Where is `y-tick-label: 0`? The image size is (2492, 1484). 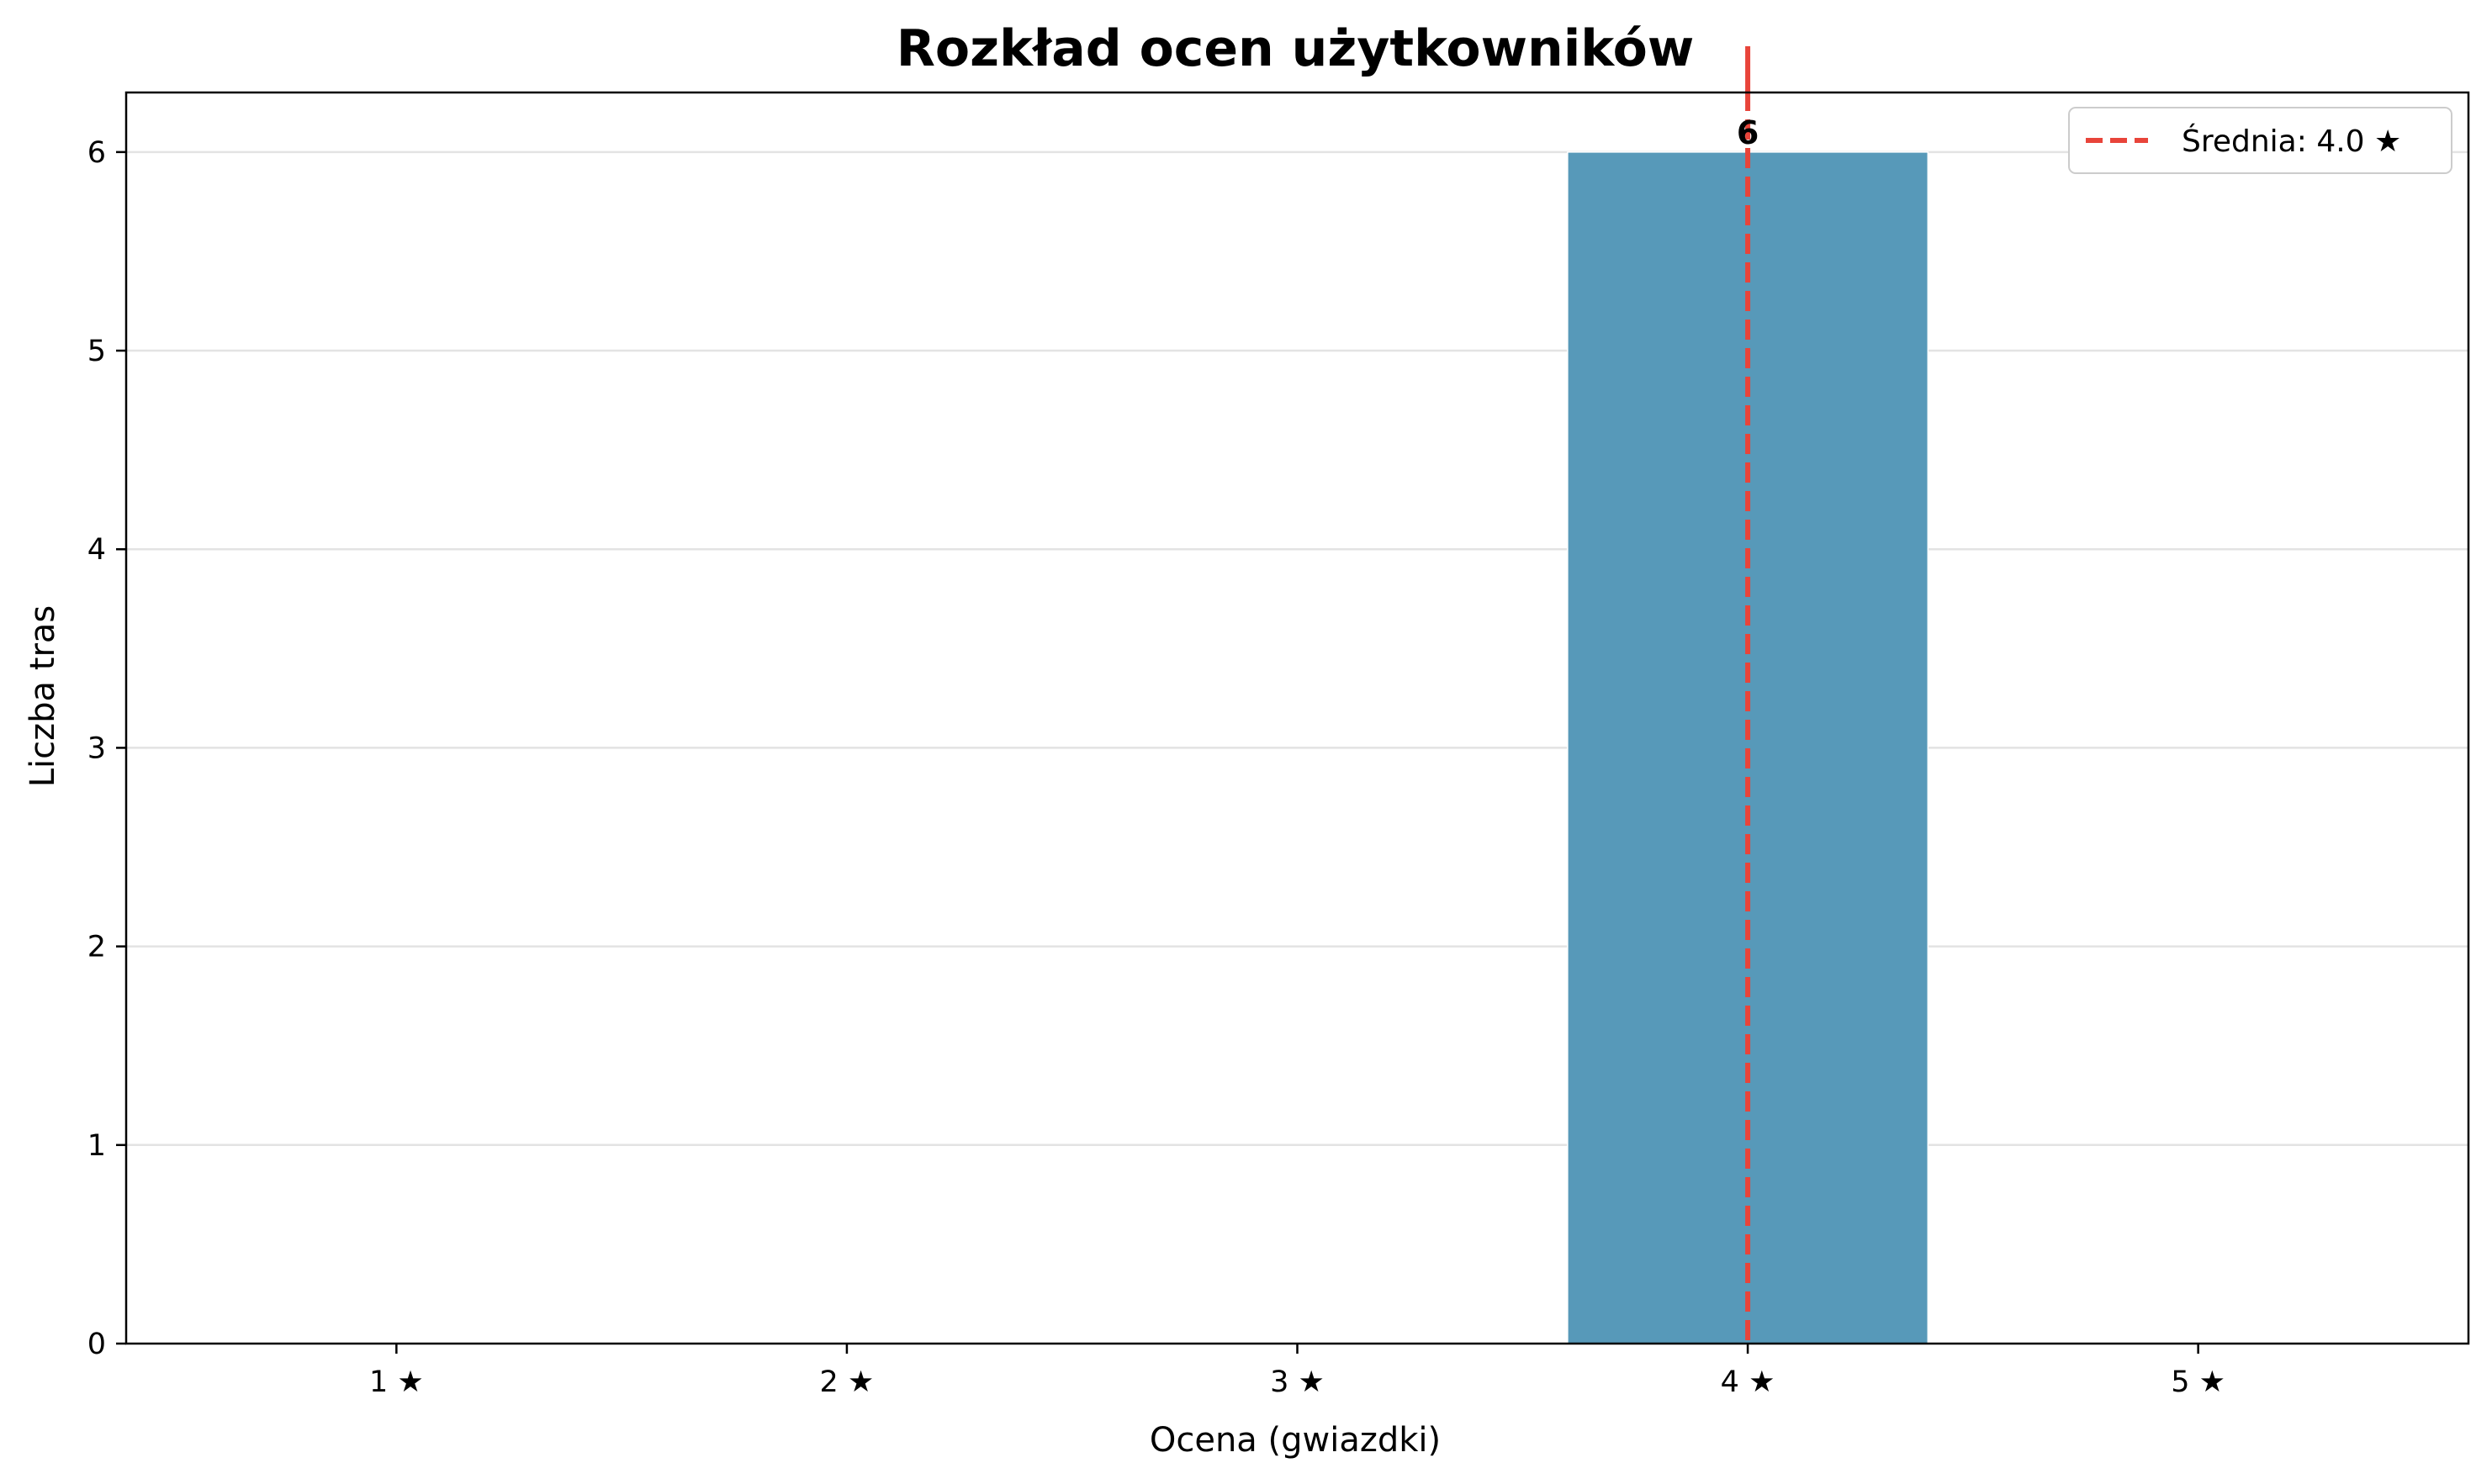
y-tick-label: 0 is located at coordinates (96, 1344).